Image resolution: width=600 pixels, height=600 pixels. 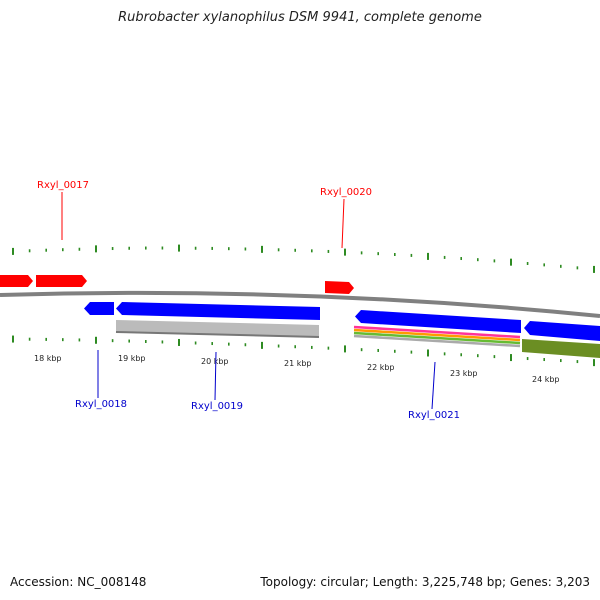 I want to click on scale-label: 20 kbp, so click(x=215, y=361).